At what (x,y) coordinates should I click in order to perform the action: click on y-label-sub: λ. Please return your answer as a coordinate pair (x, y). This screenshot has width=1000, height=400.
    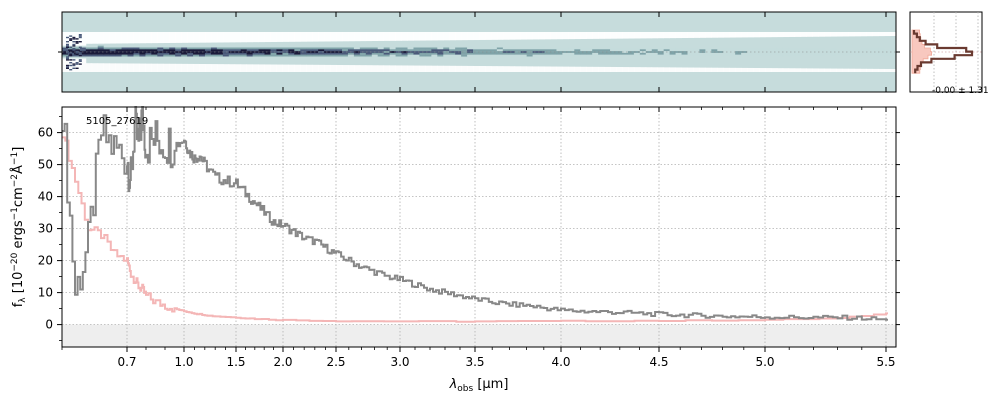
    Looking at the image, I should click on (23, 300).